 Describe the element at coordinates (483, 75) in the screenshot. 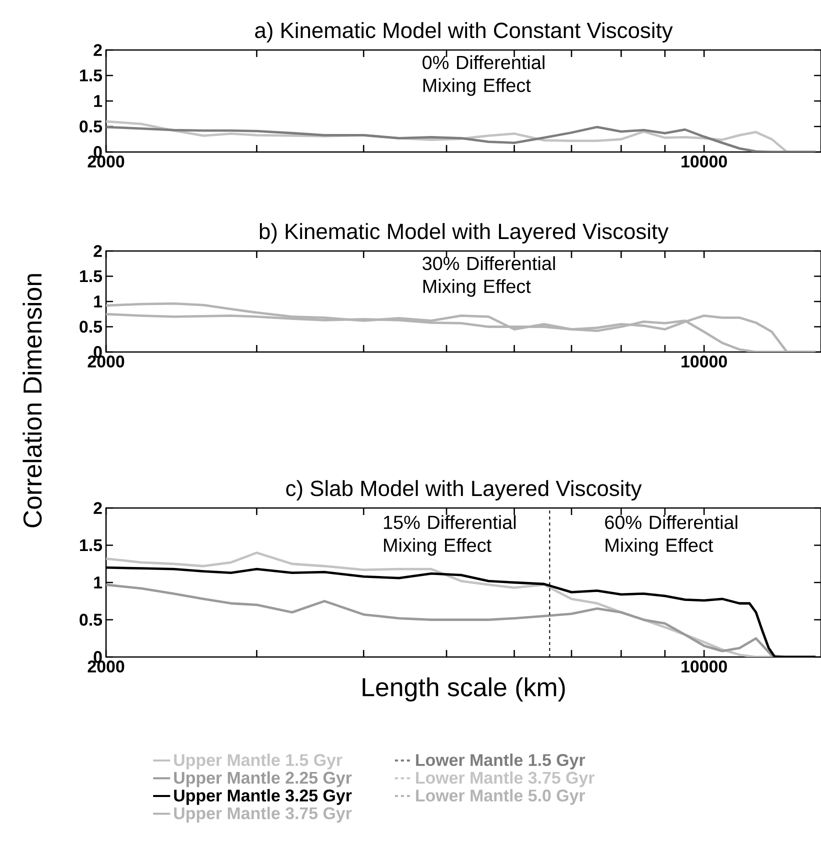

I see `annotation: 0% Differential Mixing Effect` at that location.